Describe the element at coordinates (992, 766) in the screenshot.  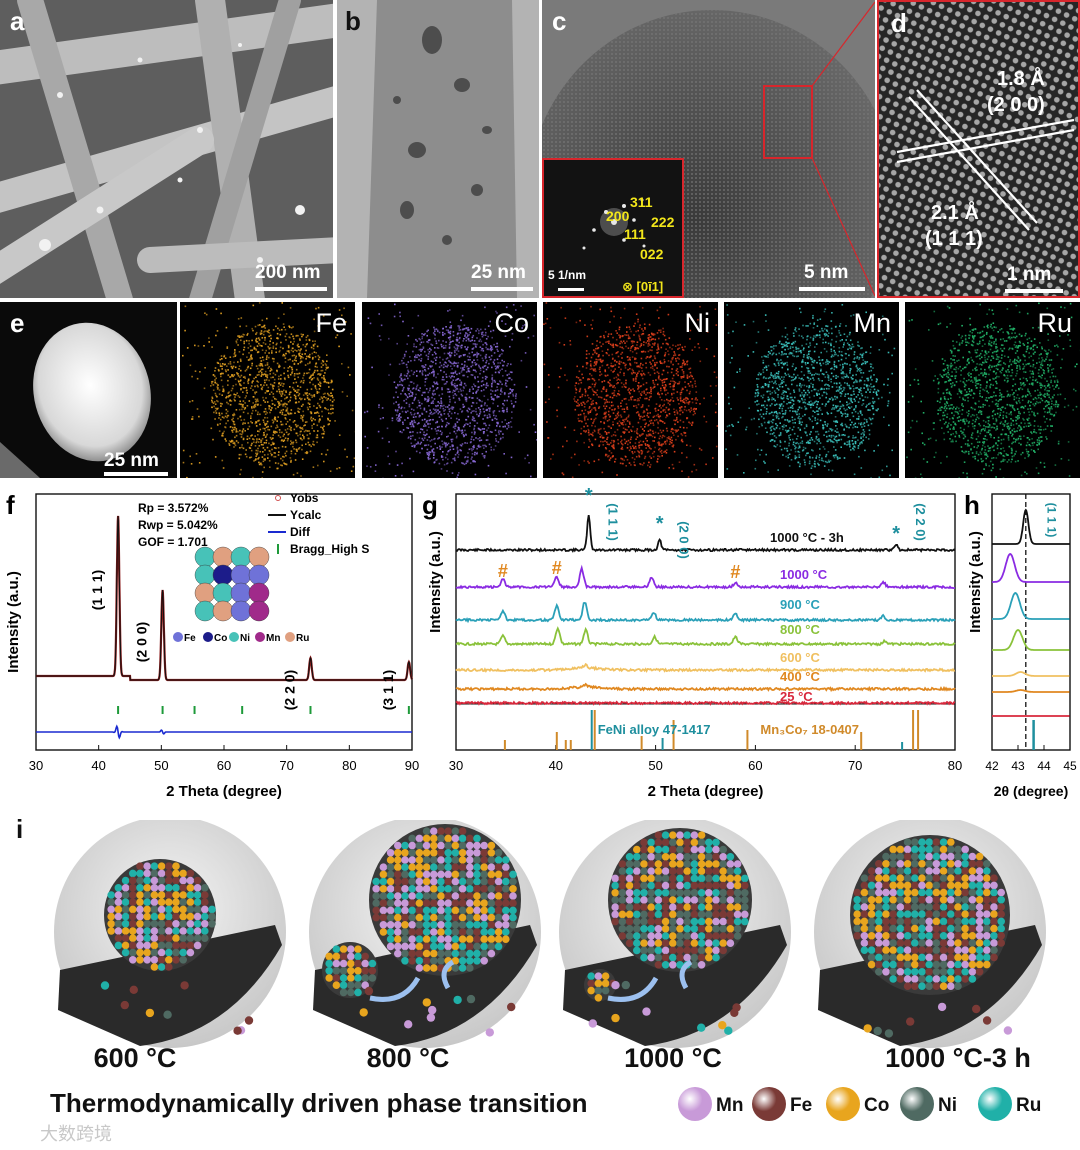
I see `h-xtick-label: 42` at that location.